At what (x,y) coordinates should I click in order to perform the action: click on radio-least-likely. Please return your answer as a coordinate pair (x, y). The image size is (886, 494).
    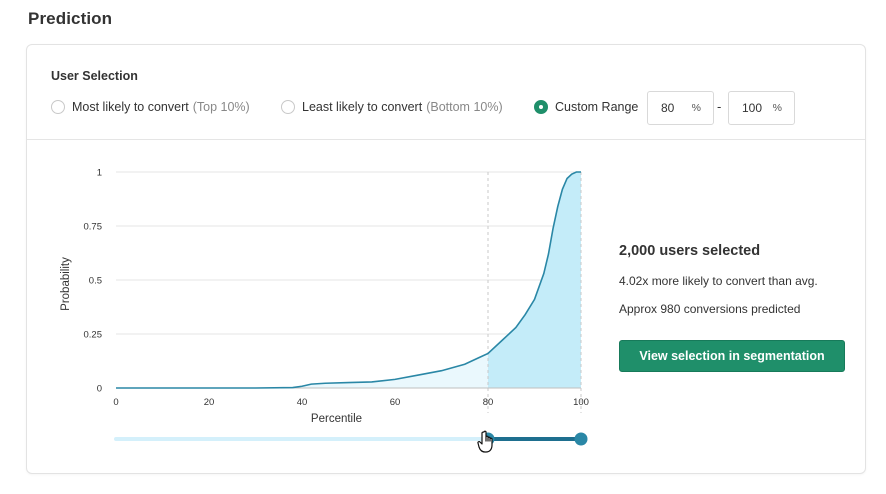
    Looking at the image, I should click on (288, 107).